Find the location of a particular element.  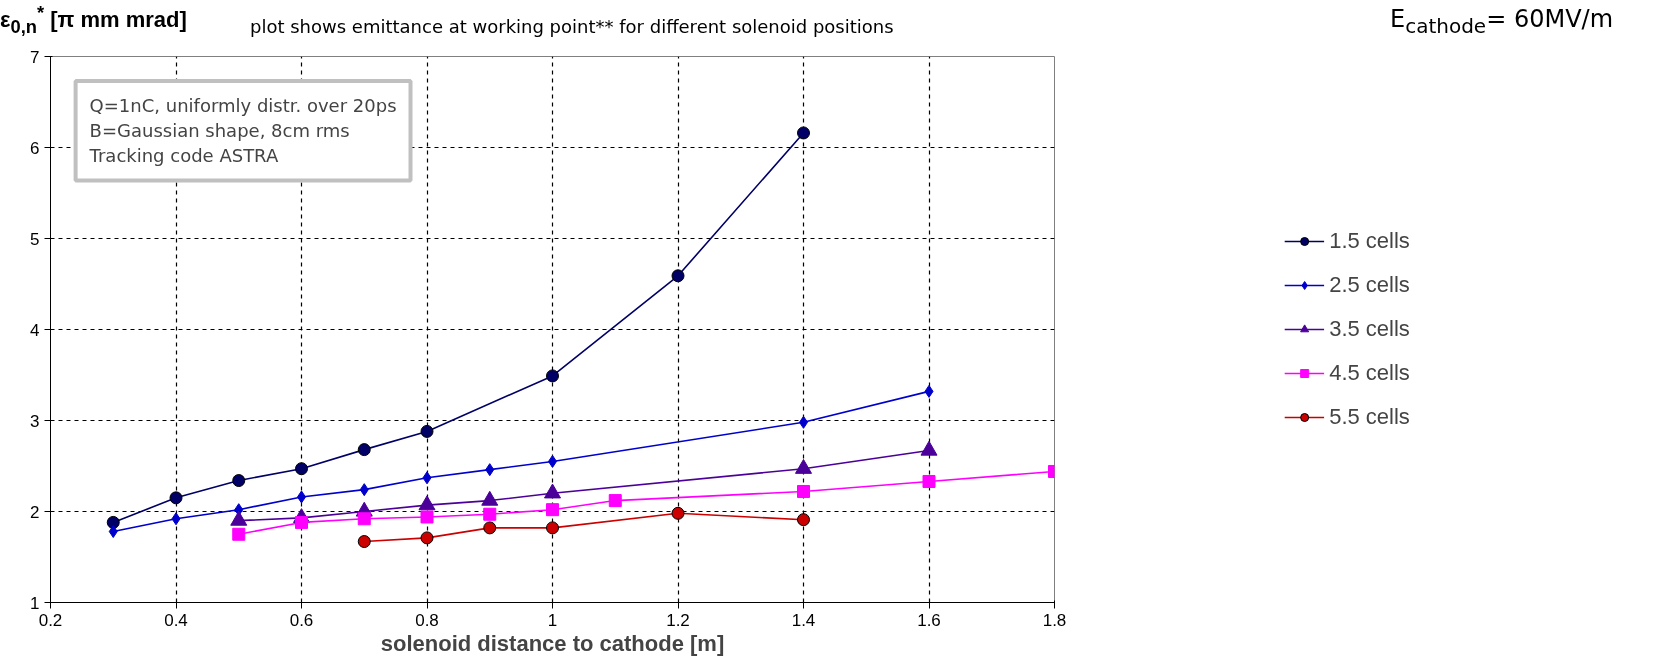

x-tick-label: 1.2 is located at coordinates (678, 620).